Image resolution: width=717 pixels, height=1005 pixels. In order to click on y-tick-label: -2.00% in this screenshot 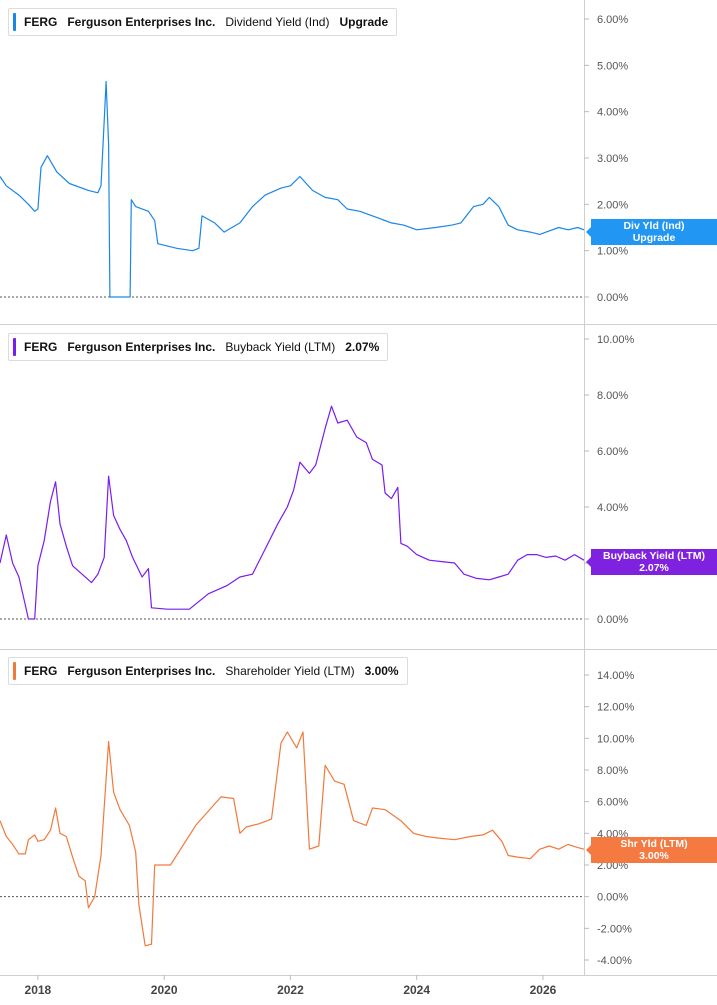, I will do `click(614, 929)`.